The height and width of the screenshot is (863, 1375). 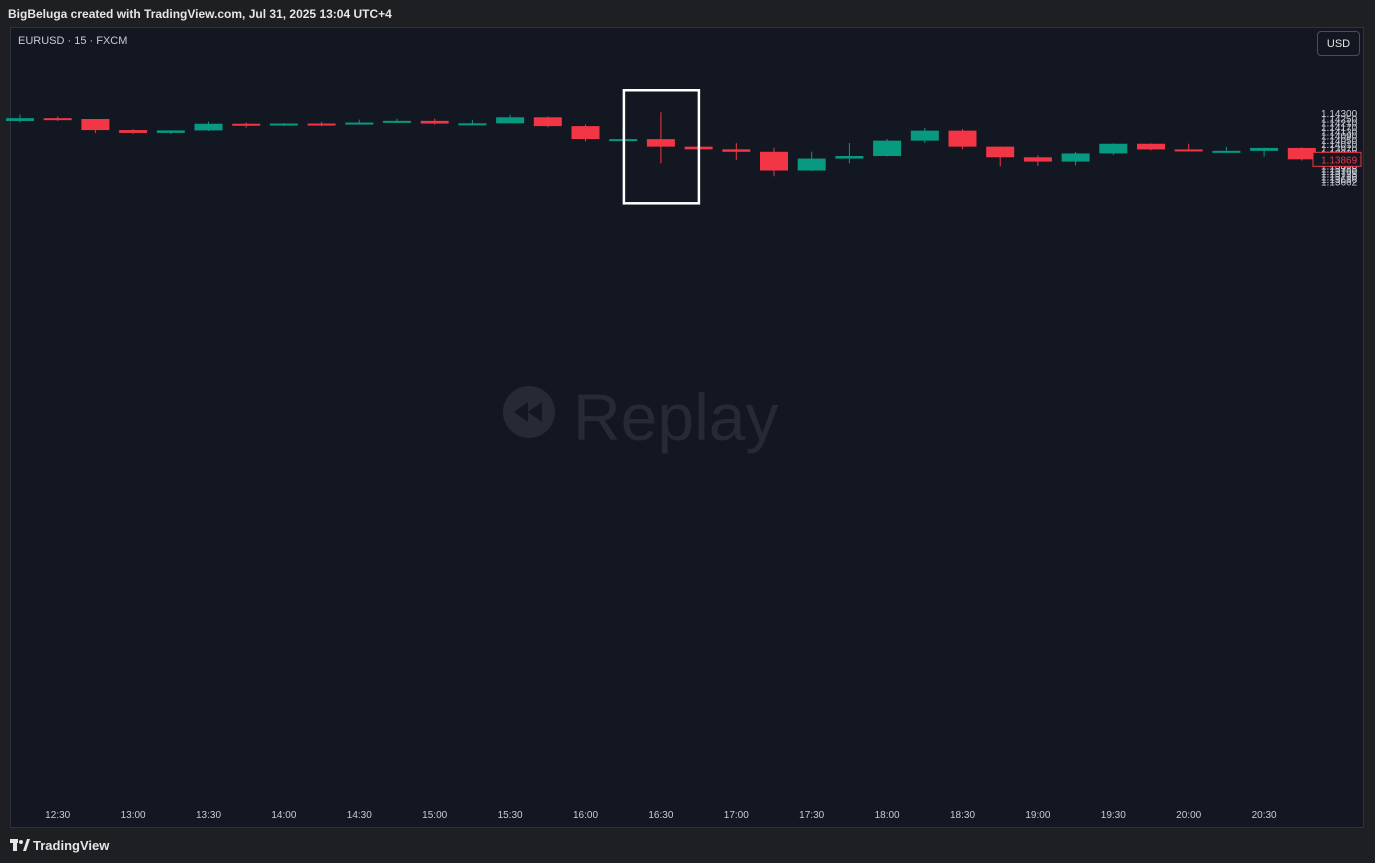 I want to click on time-tick-label: 17:30, so click(x=811, y=815).